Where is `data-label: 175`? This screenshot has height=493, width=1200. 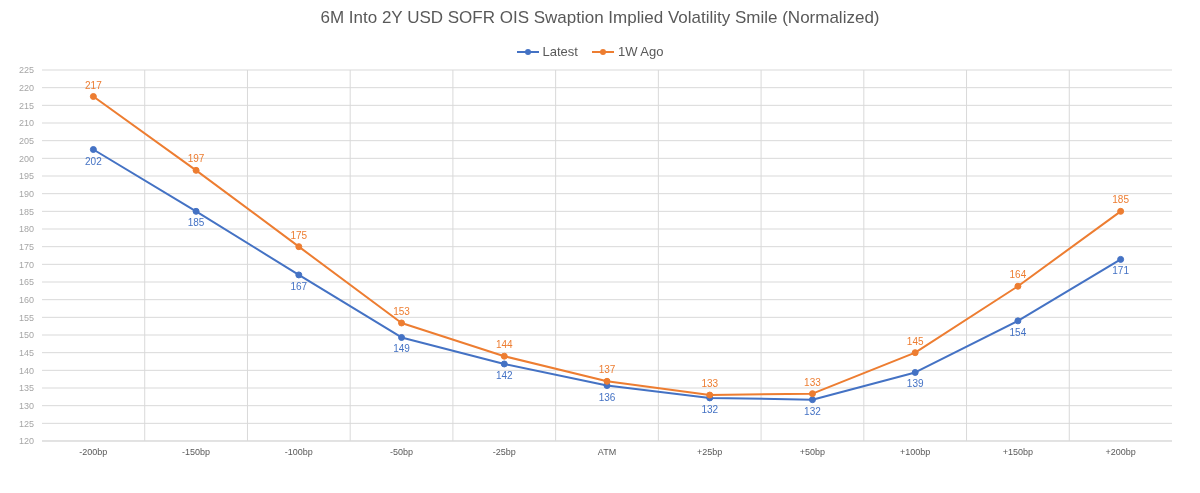
data-label: 175 is located at coordinates (299, 235).